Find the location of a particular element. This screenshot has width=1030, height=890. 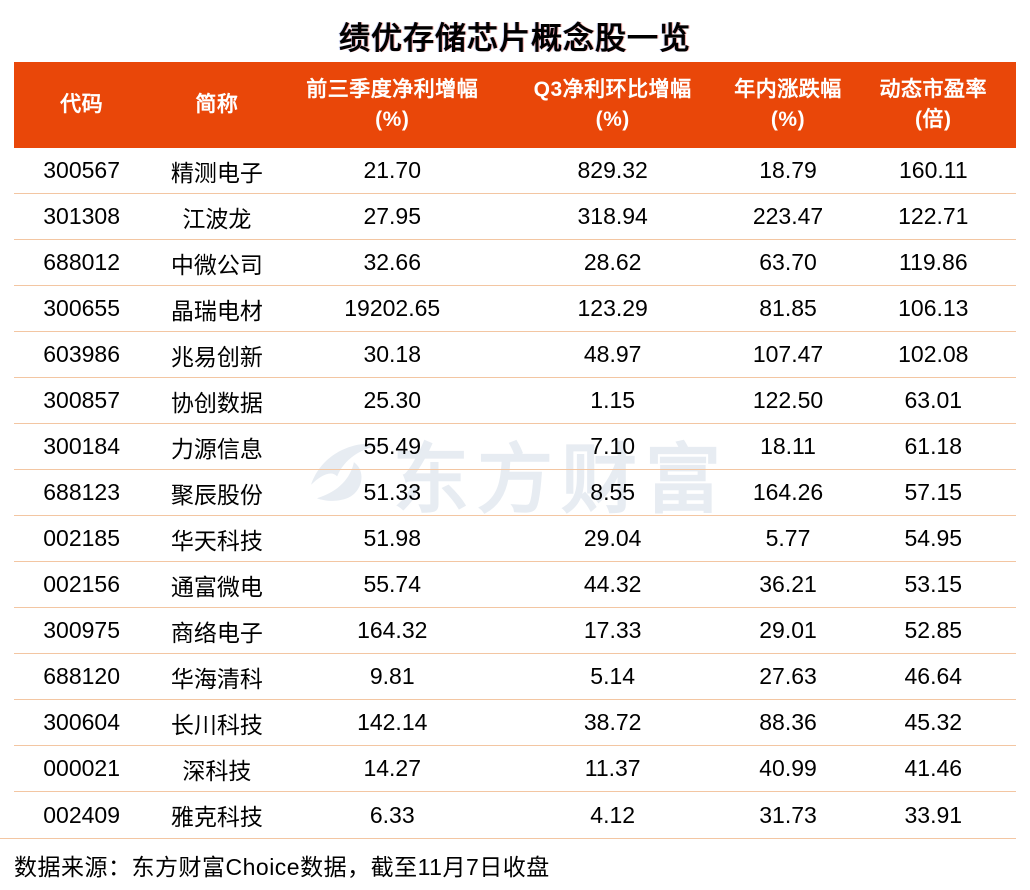

table-row: 688012 中微公司 32.66 28.62 63.70 119.86 is located at coordinates (515, 263).